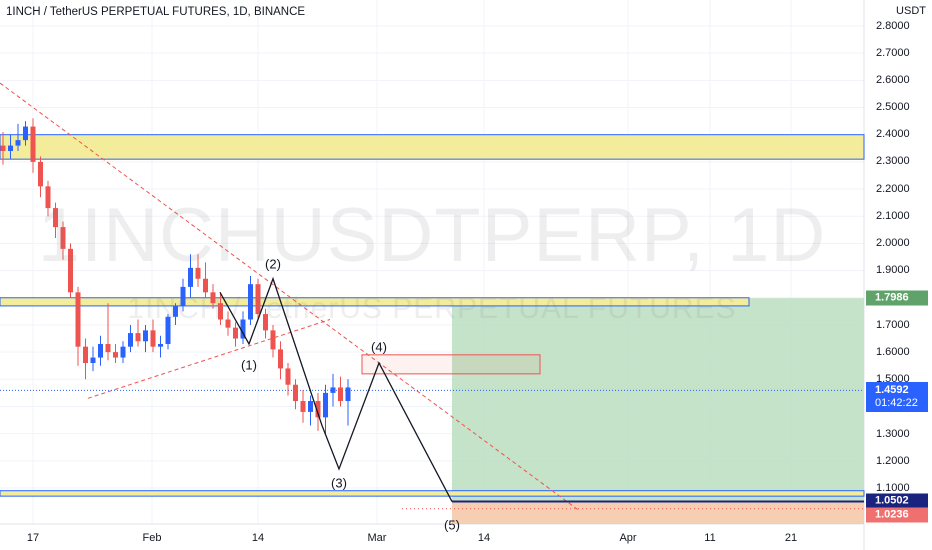 This screenshot has height=550, width=932. What do you see at coordinates (451, 364) in the screenshot?
I see `resistance-box` at bounding box center [451, 364].